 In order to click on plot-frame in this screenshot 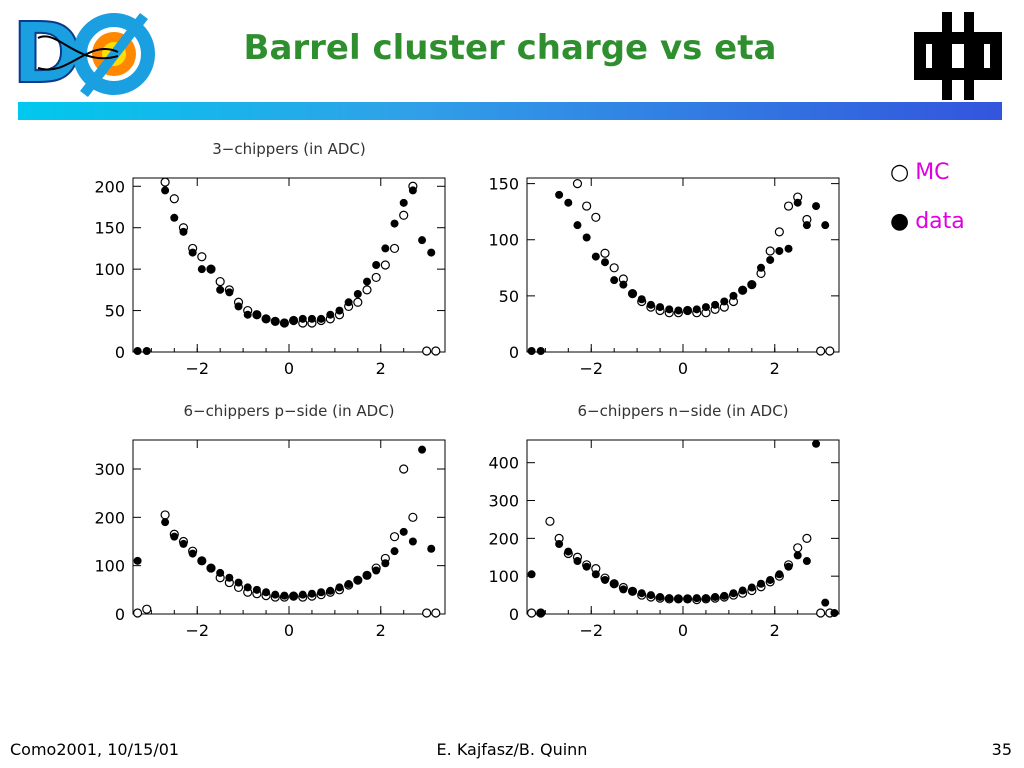, I will do `click(683, 527)`.